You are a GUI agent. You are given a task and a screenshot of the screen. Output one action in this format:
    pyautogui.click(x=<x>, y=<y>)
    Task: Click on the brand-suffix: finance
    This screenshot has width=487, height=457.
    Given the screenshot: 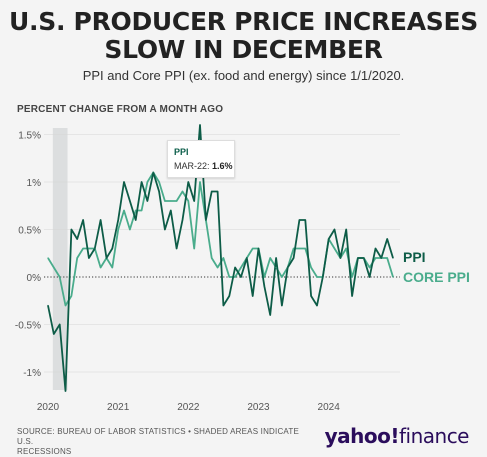 What is the action you would take?
    pyautogui.click(x=434, y=436)
    